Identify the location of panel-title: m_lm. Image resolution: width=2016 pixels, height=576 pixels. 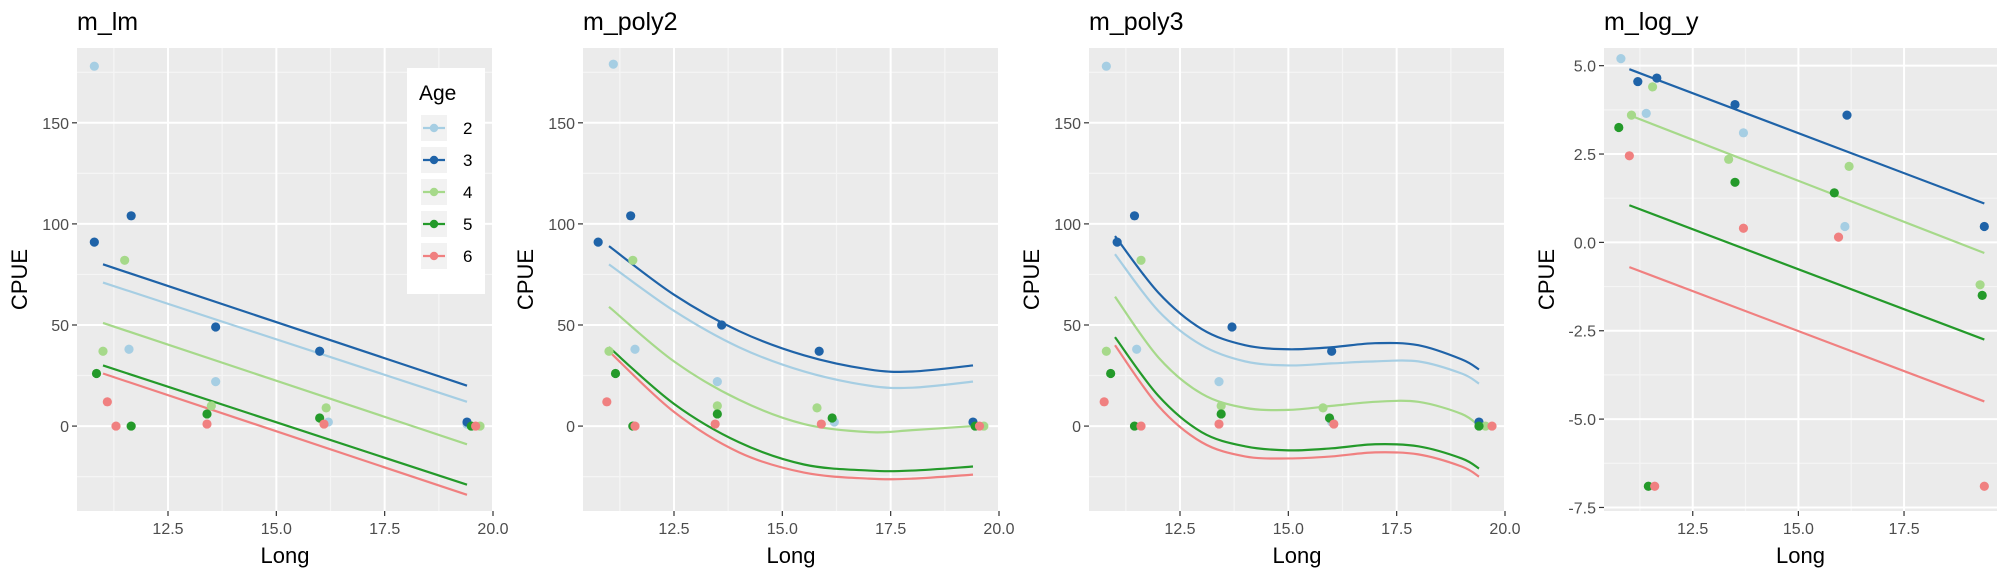
(107, 22).